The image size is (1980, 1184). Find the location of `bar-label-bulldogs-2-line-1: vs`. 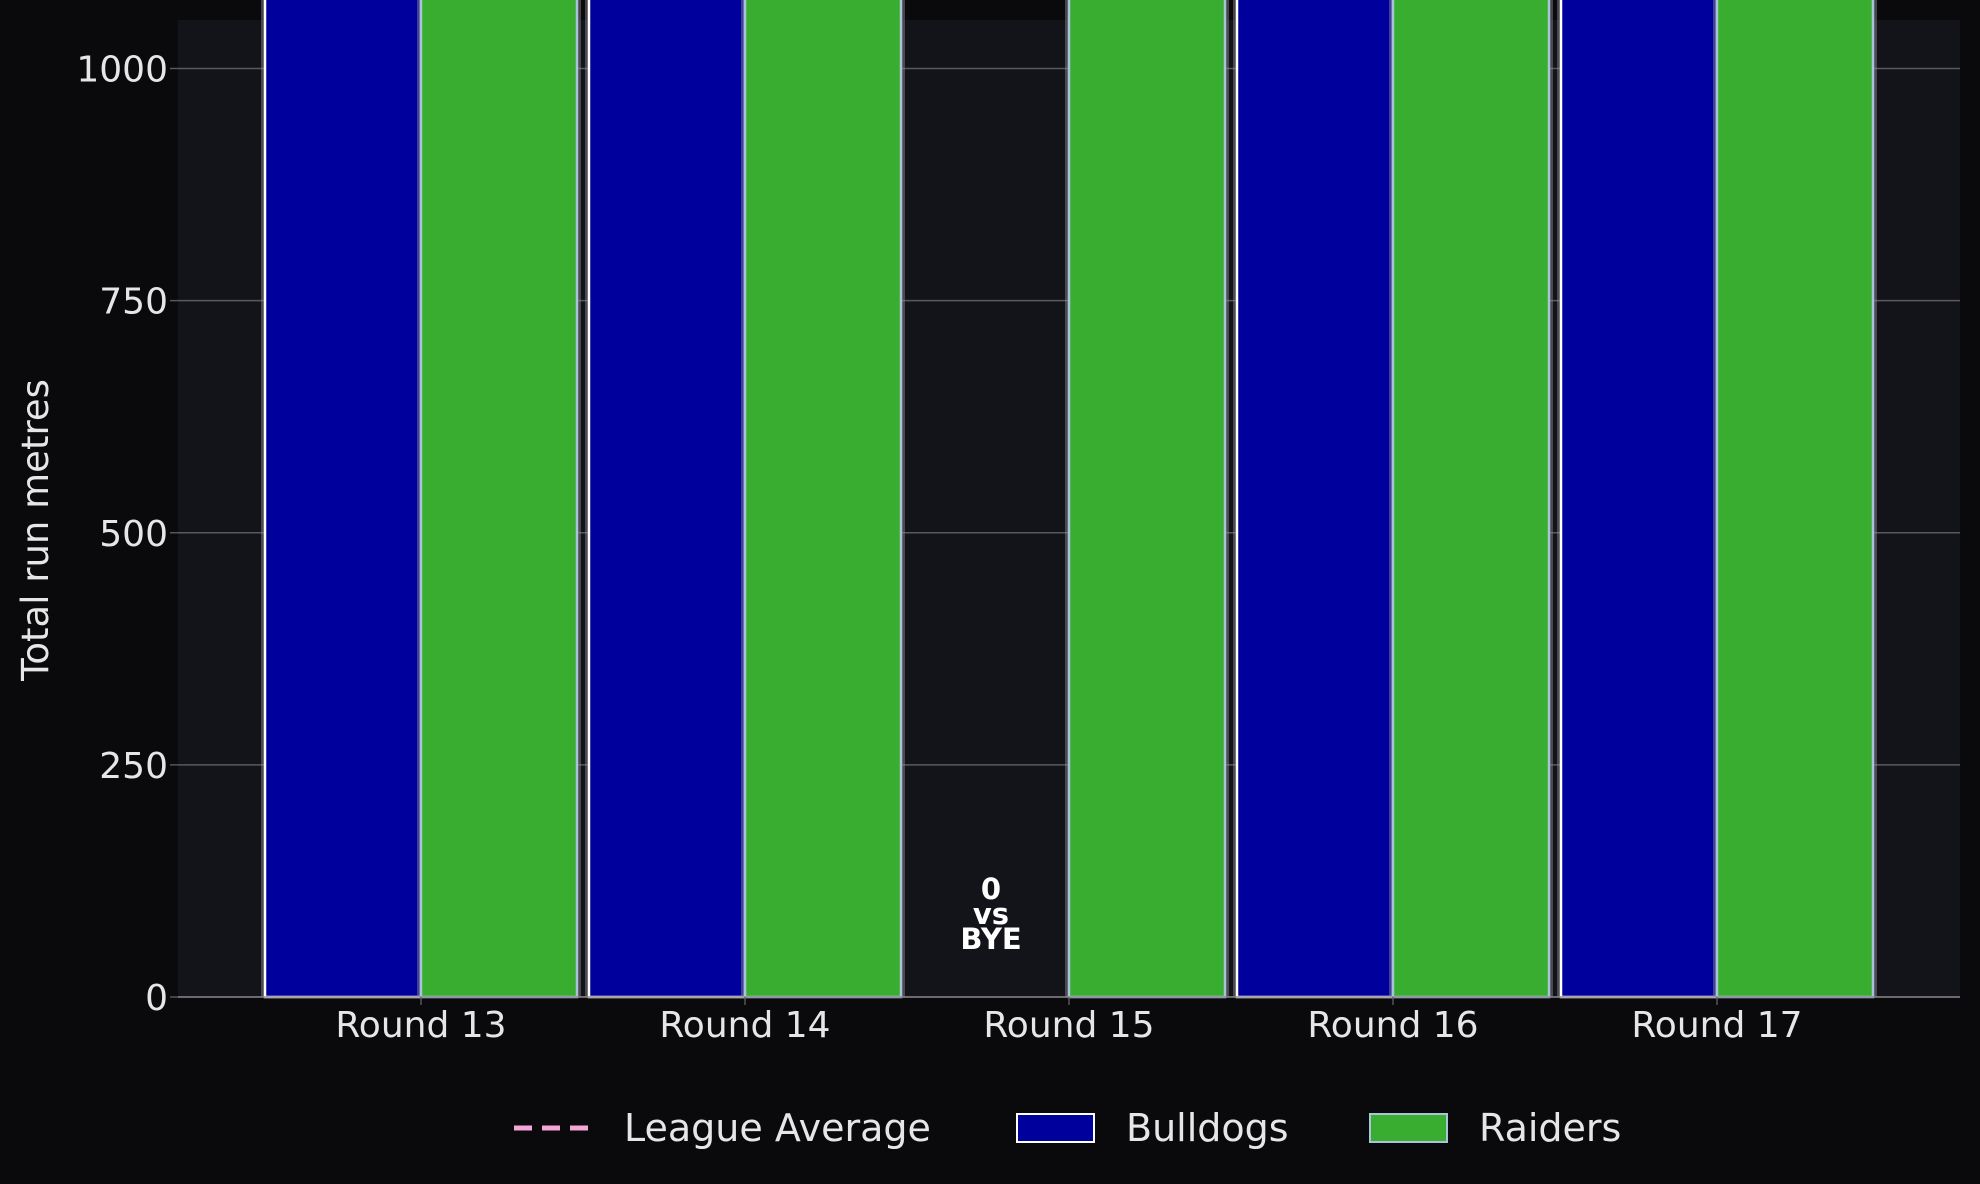

bar-label-bulldogs-2-line-1: vs is located at coordinates (991, 914).